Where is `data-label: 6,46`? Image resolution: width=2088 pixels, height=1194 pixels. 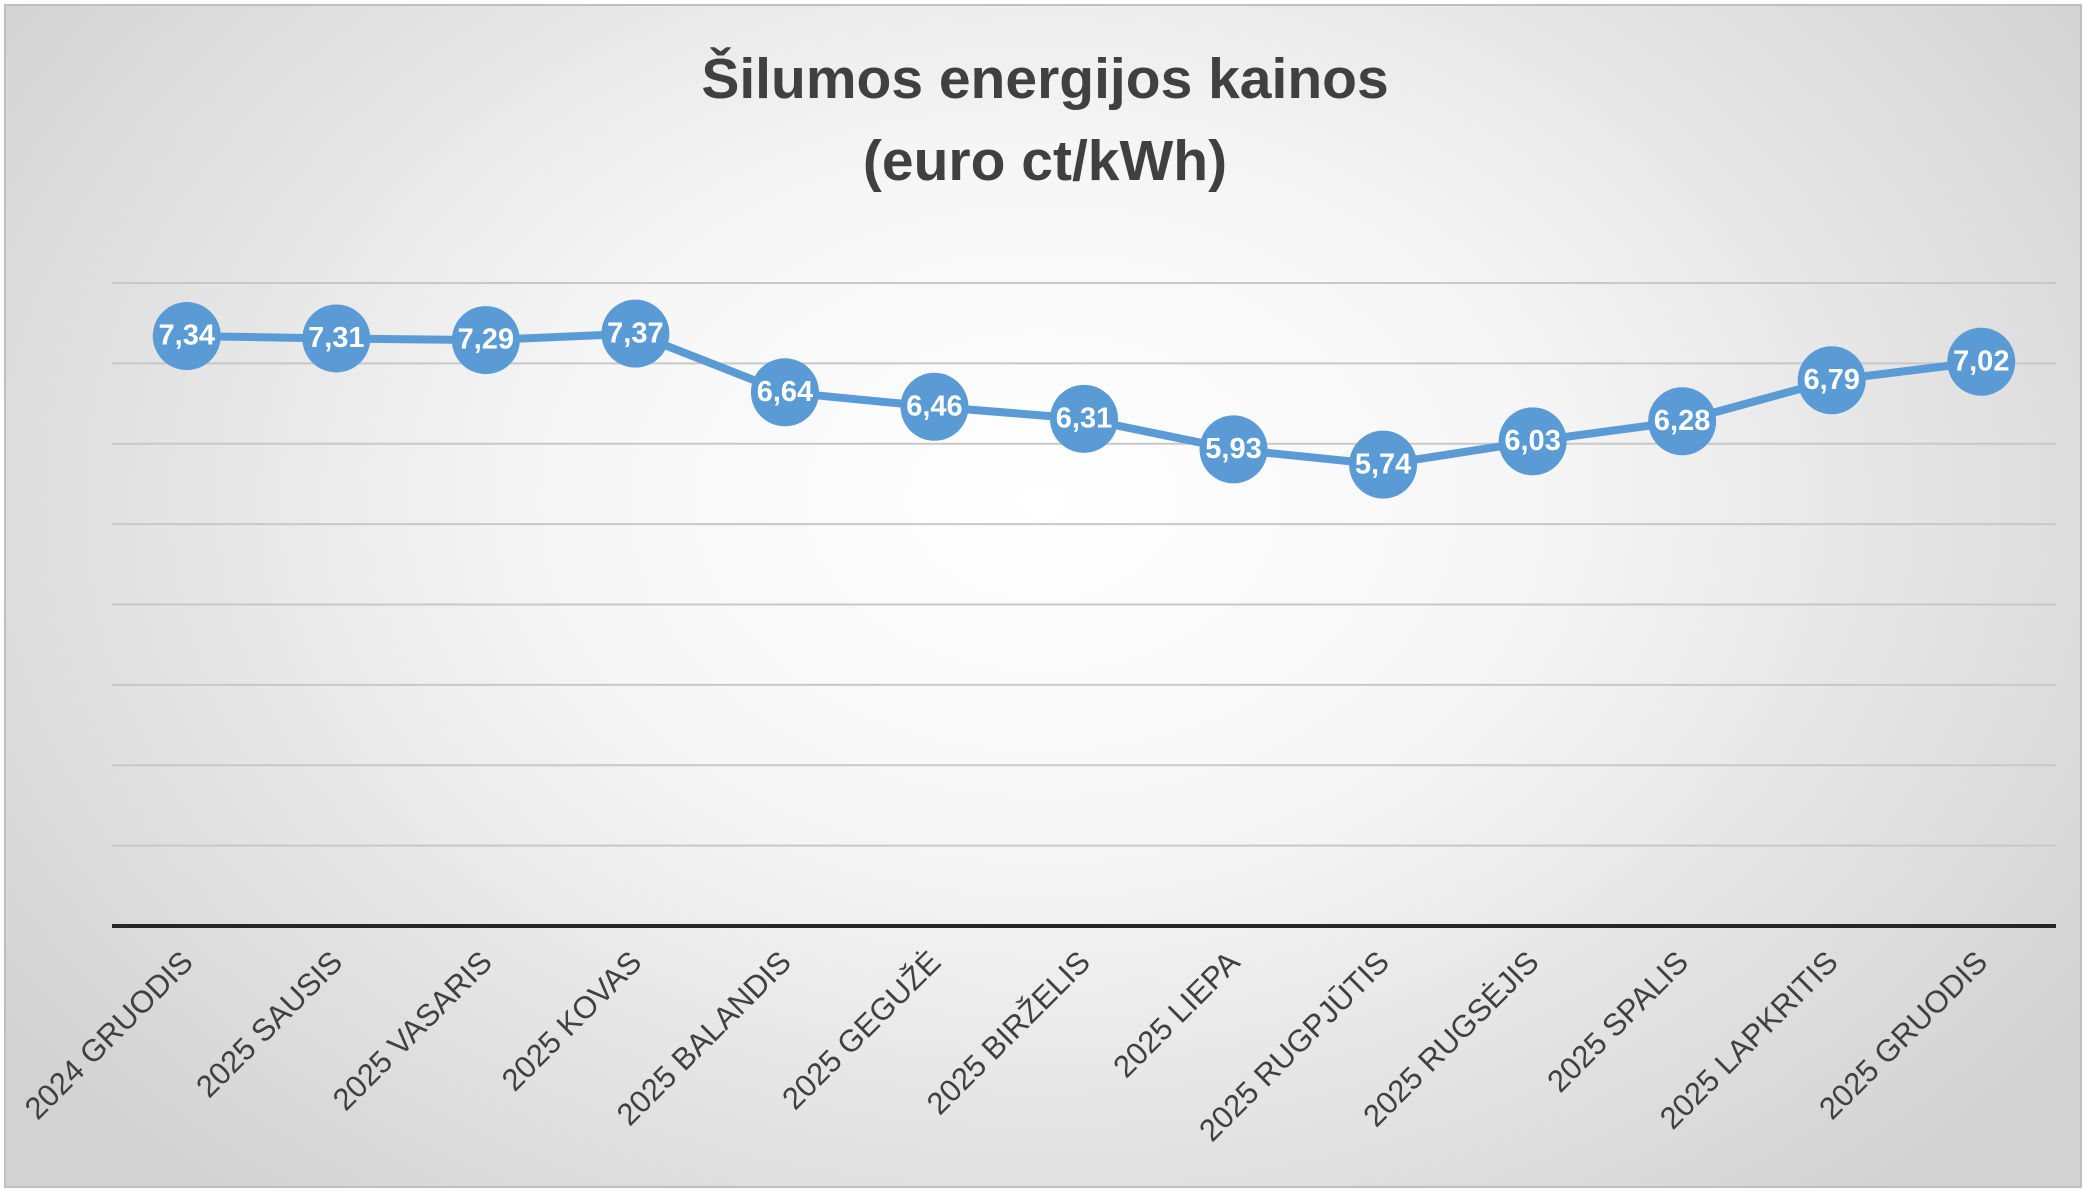 data-label: 6,46 is located at coordinates (934, 406).